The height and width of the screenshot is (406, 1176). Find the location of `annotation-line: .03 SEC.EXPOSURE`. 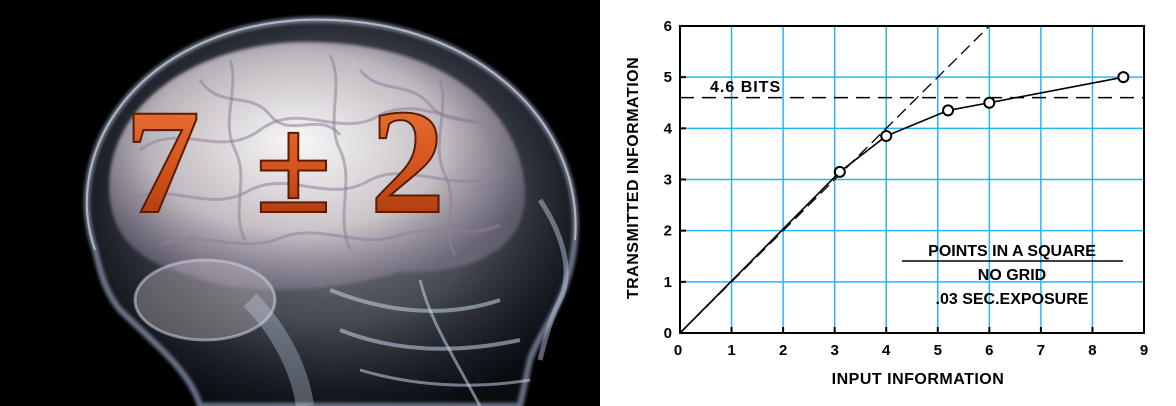

annotation-line: .03 SEC.EXPOSURE is located at coordinates (1012, 299).